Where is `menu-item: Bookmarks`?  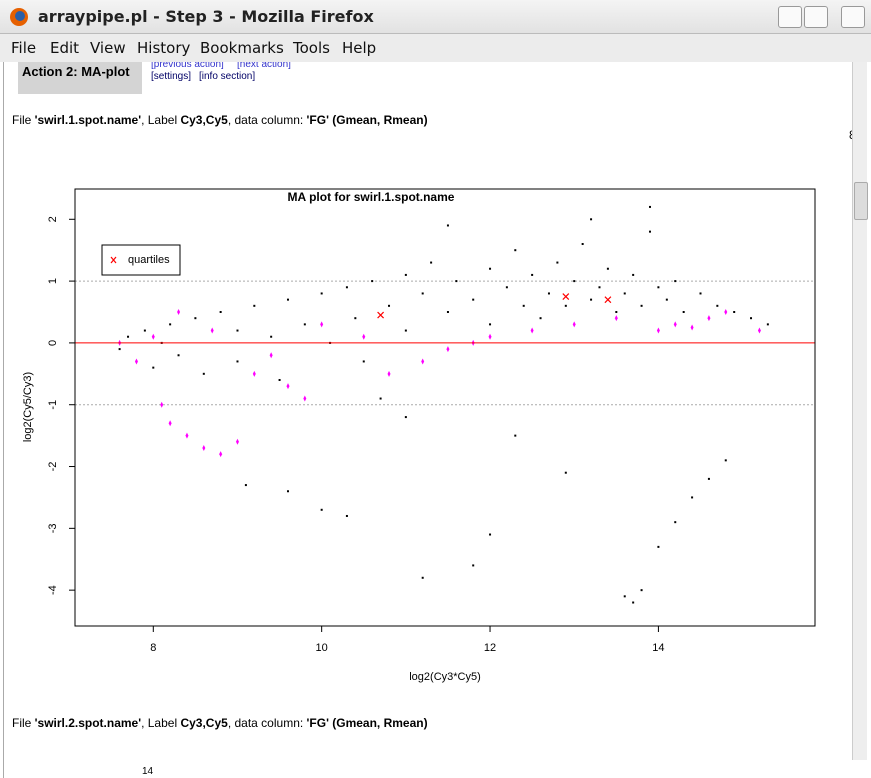 menu-item: Bookmarks is located at coordinates (242, 48).